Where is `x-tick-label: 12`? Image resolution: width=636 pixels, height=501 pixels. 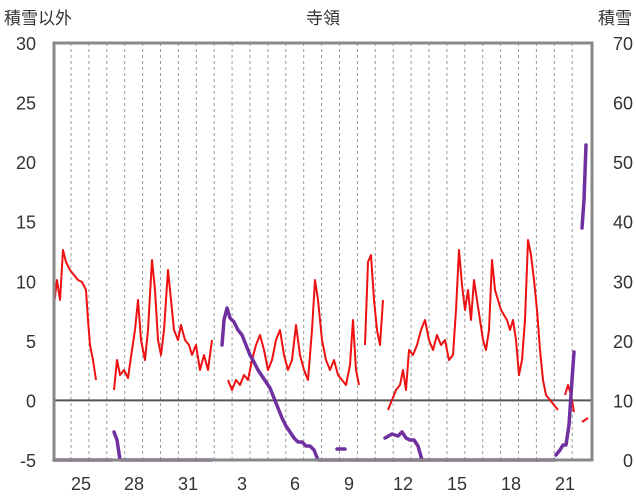 x-tick-label: 12 is located at coordinates (403, 484).